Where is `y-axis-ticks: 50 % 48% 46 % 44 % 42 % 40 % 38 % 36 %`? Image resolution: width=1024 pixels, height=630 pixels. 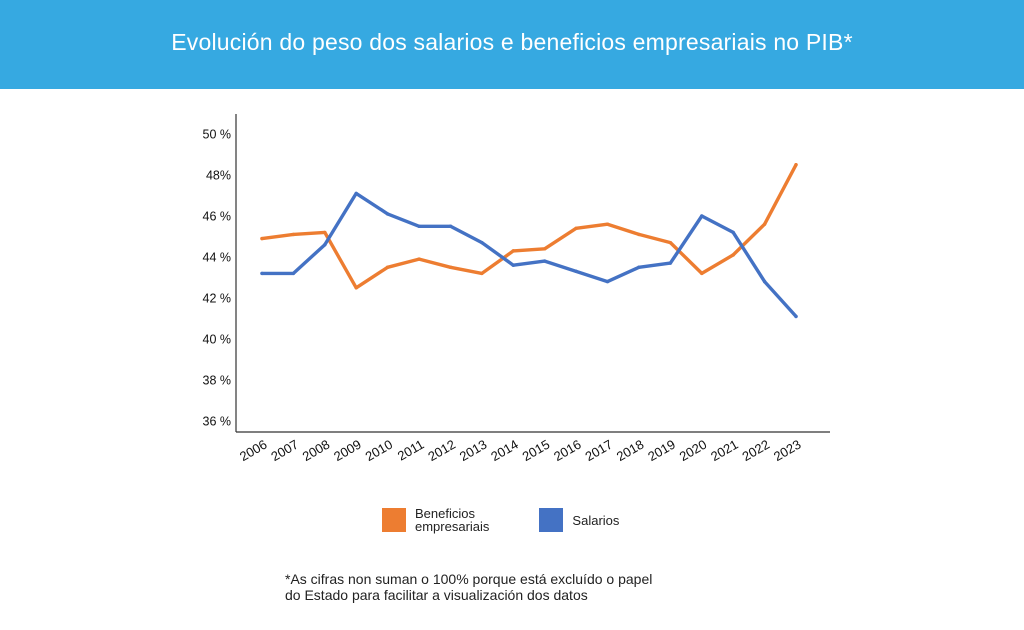 y-axis-ticks: 50 % 48% 46 % 44 % 42 % 40 % 38 % 36 % is located at coordinates (217, 278).